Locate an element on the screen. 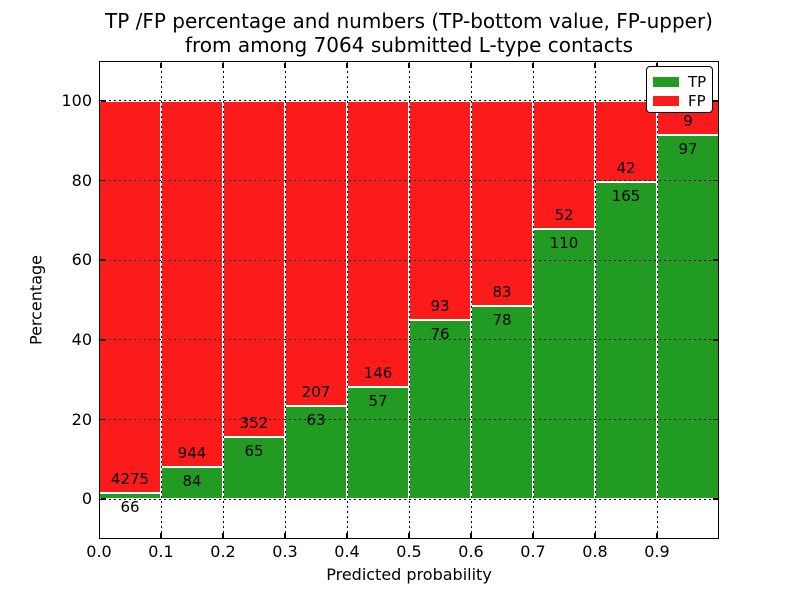  tp-count-label: 84 is located at coordinates (192, 480).